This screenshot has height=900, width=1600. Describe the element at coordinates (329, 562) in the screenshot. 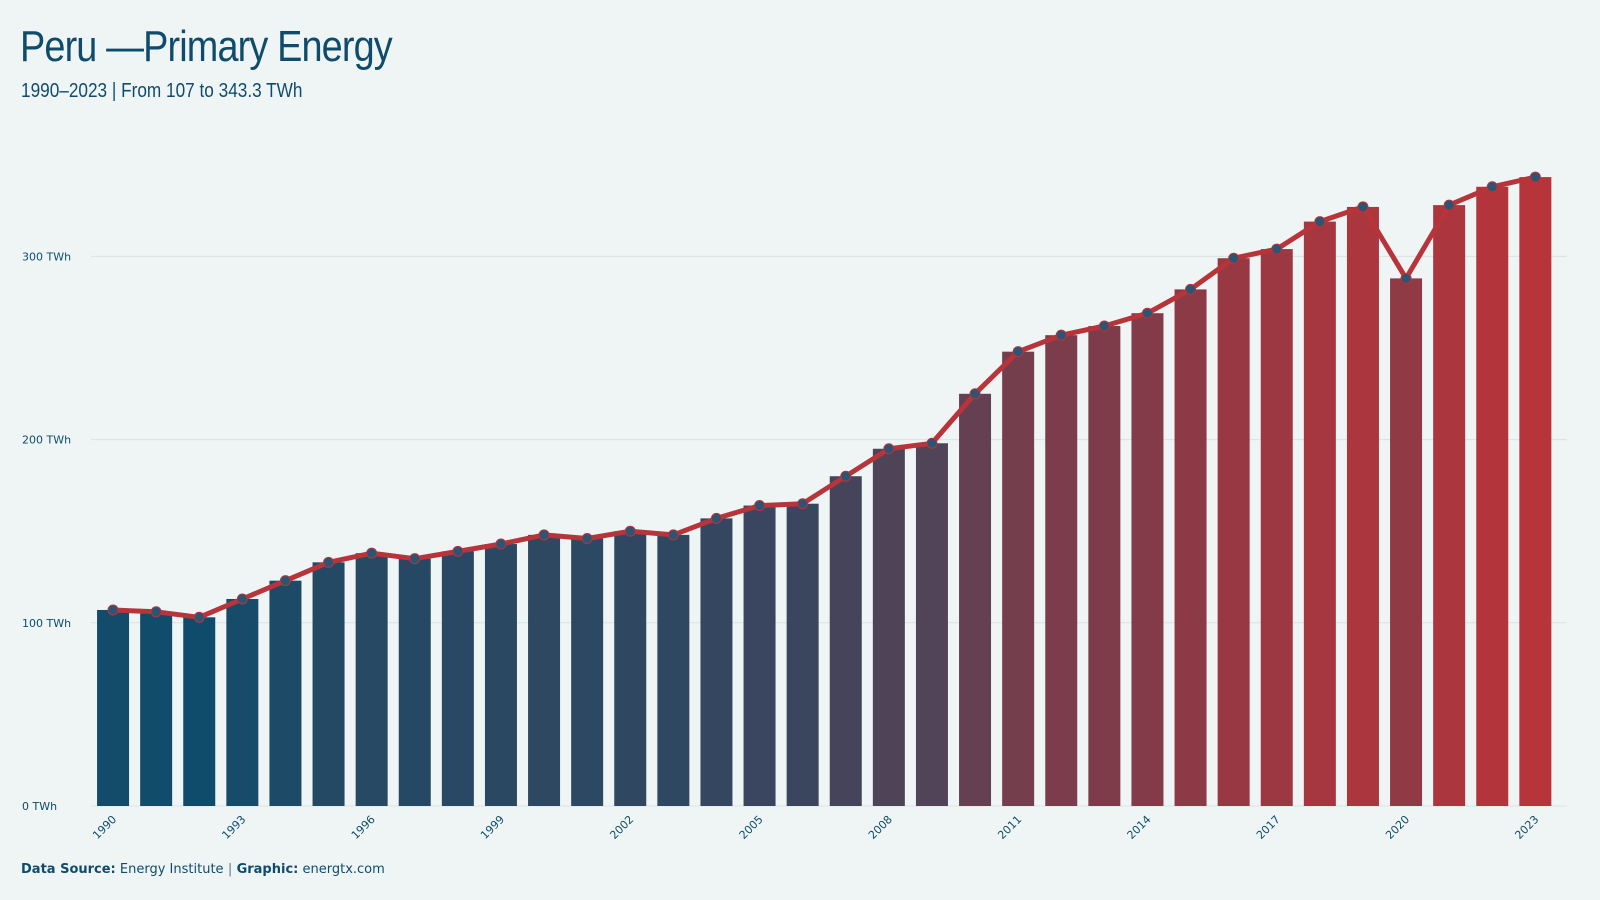

I see `point-1995` at that location.